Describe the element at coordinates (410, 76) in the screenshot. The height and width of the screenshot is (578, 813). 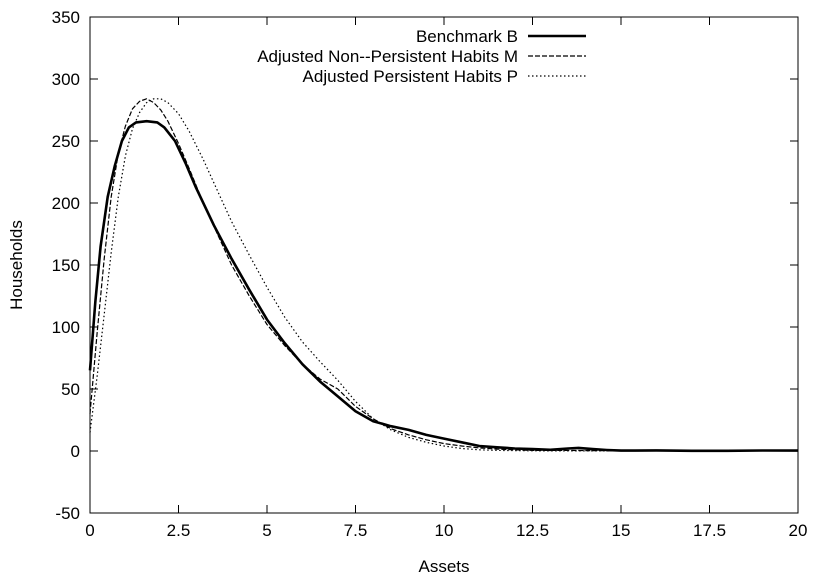
I see `legend-label-3: Adjusted Persistent Habits P` at that location.